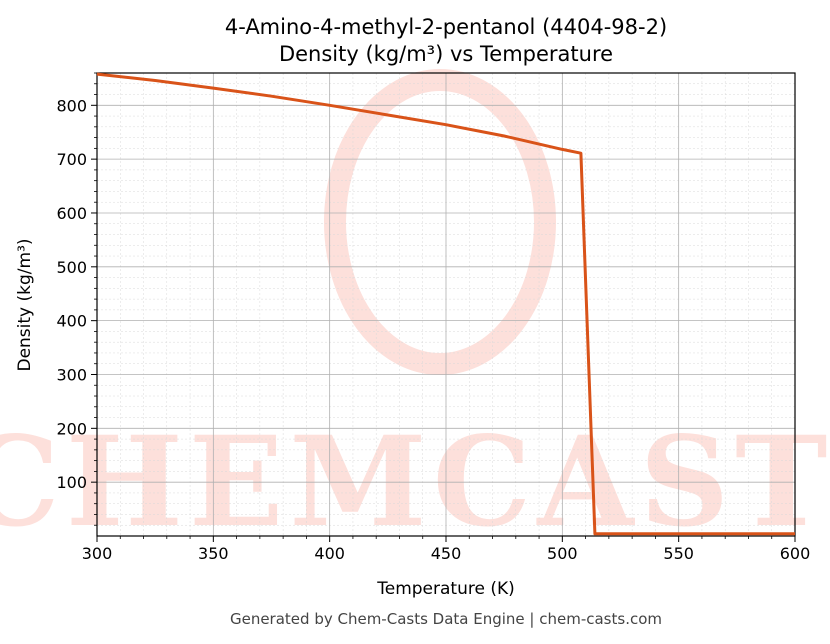 The width and height of the screenshot is (830, 644). What do you see at coordinates (71, 159) in the screenshot?
I see `y-tick-label: 700` at bounding box center [71, 159].